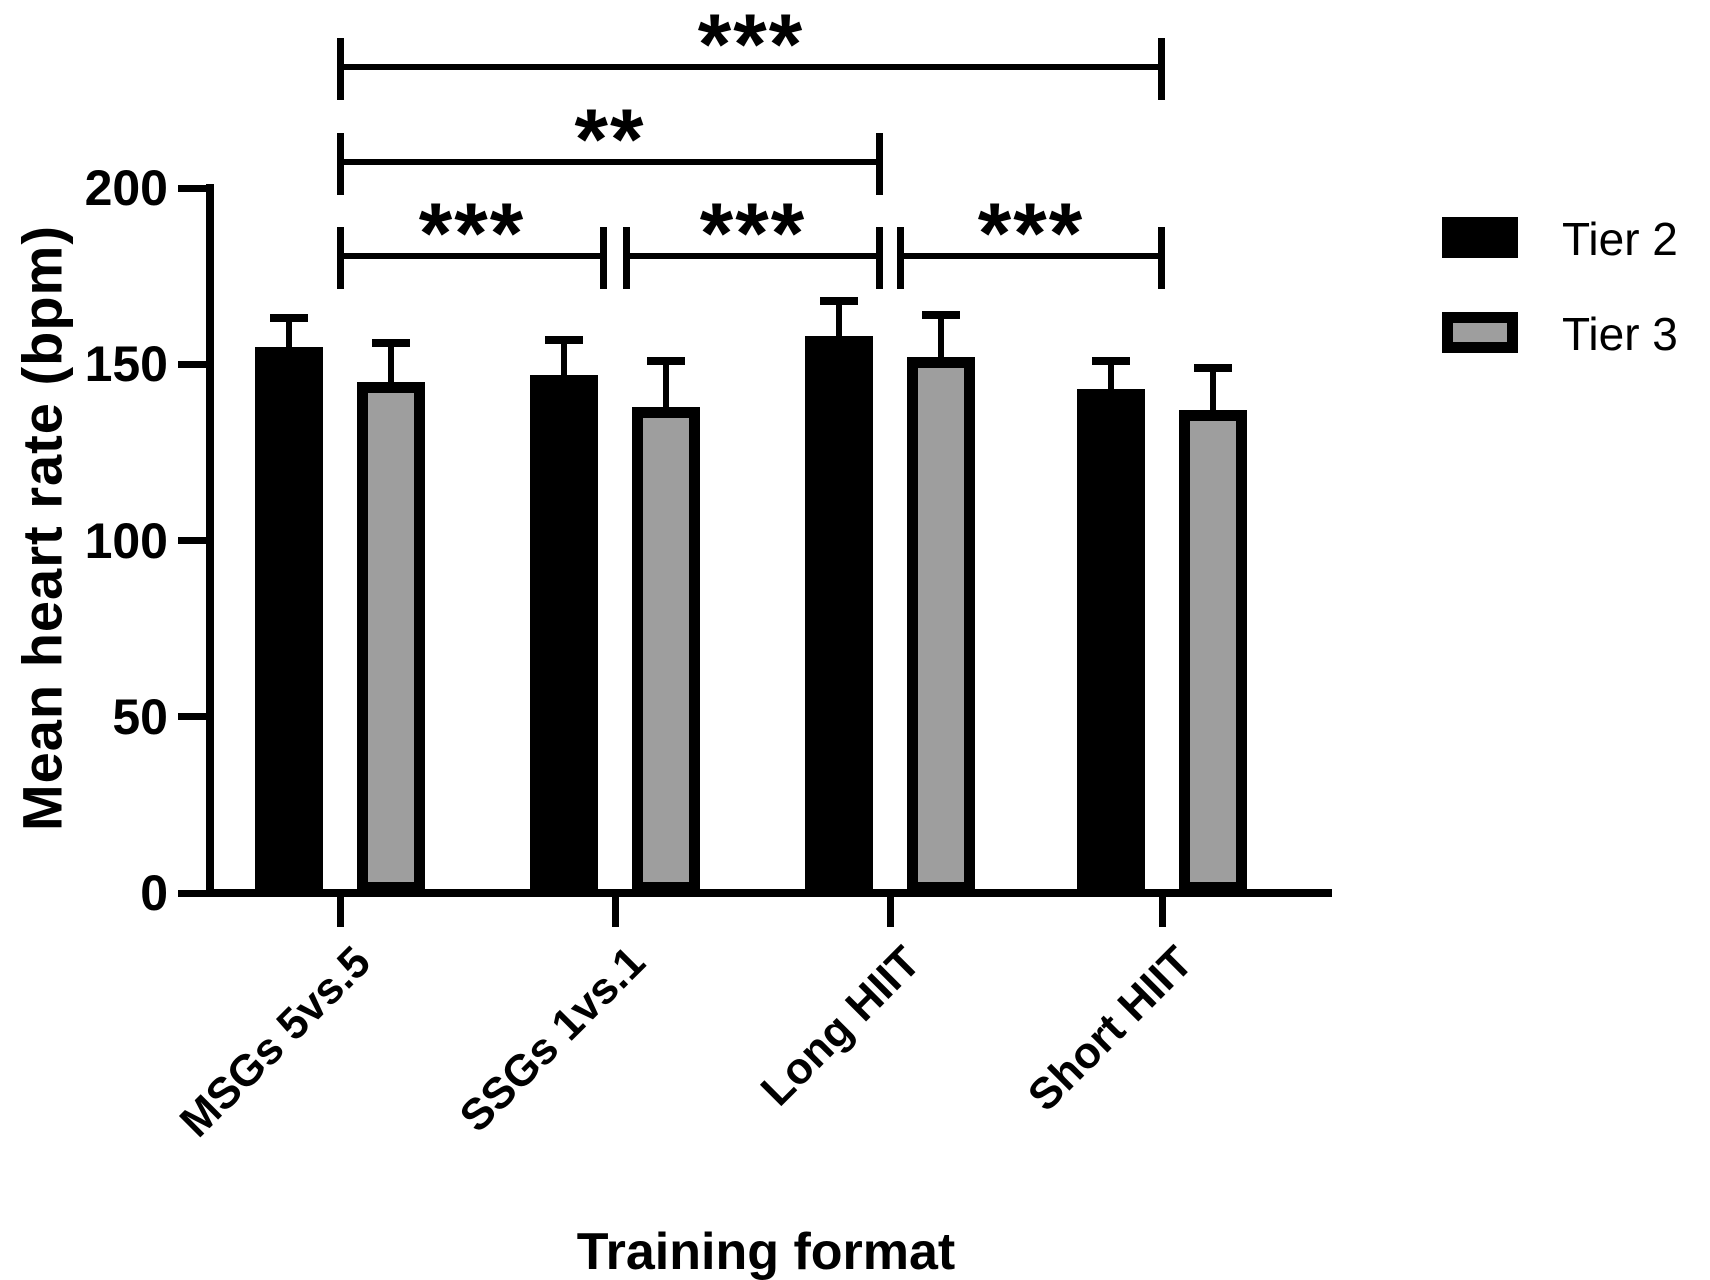  I want to click on y-axis-line, so click(210, 540).